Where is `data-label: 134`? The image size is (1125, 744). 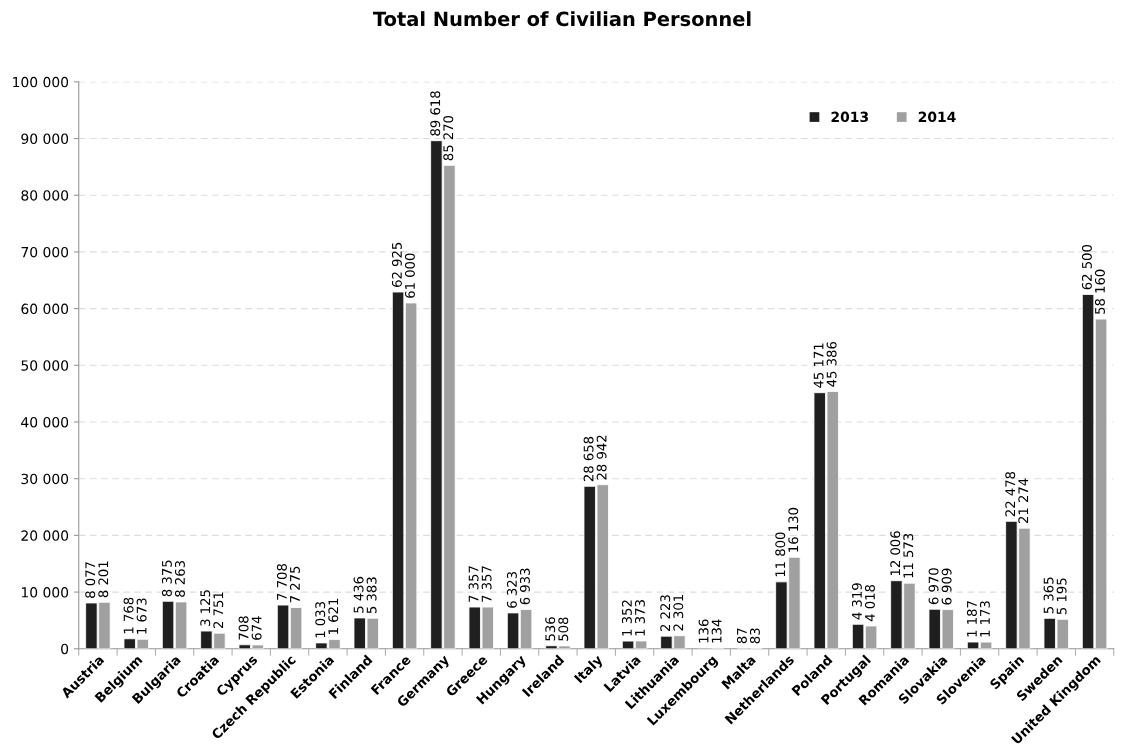 data-label: 134 is located at coordinates (716, 631).